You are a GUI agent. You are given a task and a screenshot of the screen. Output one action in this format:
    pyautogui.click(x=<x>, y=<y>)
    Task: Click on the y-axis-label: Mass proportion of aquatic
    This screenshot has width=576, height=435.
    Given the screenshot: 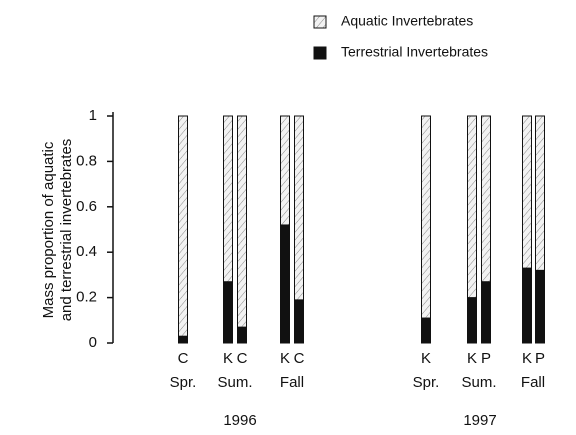 What is the action you would take?
    pyautogui.click(x=48, y=229)
    